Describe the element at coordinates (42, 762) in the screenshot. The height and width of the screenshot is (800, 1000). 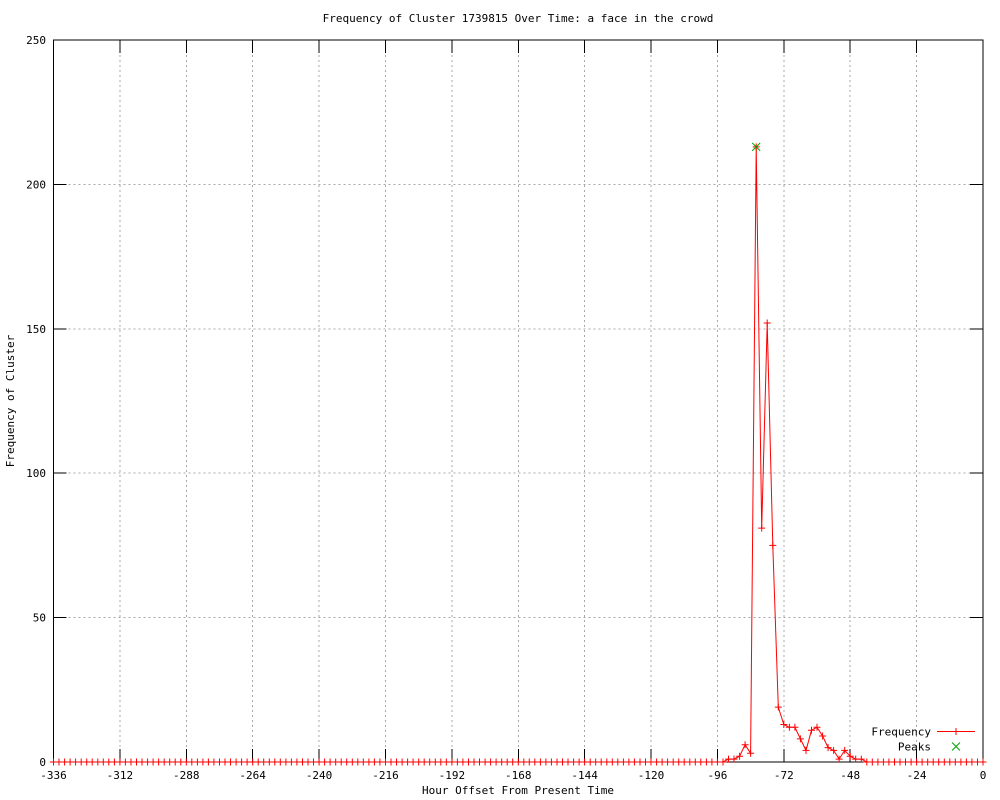
I see `y-tick-label: 0` at that location.